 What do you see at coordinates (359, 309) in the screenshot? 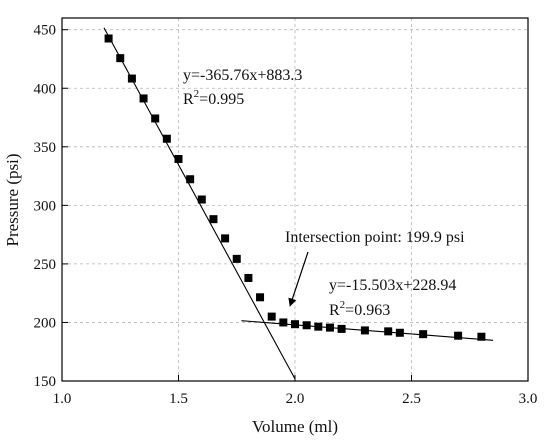
I see `fit2-r-squared: R2=0.963` at bounding box center [359, 309].